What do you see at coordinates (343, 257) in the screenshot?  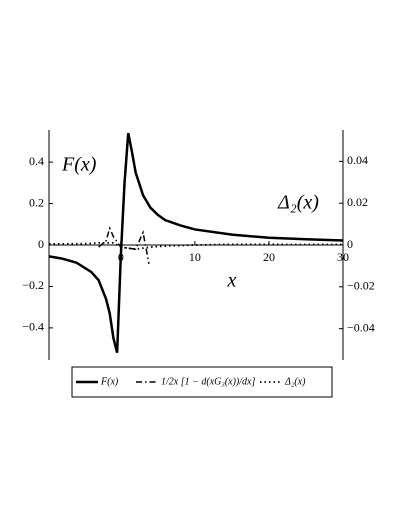 I see `x-tick-label: 30` at bounding box center [343, 257].